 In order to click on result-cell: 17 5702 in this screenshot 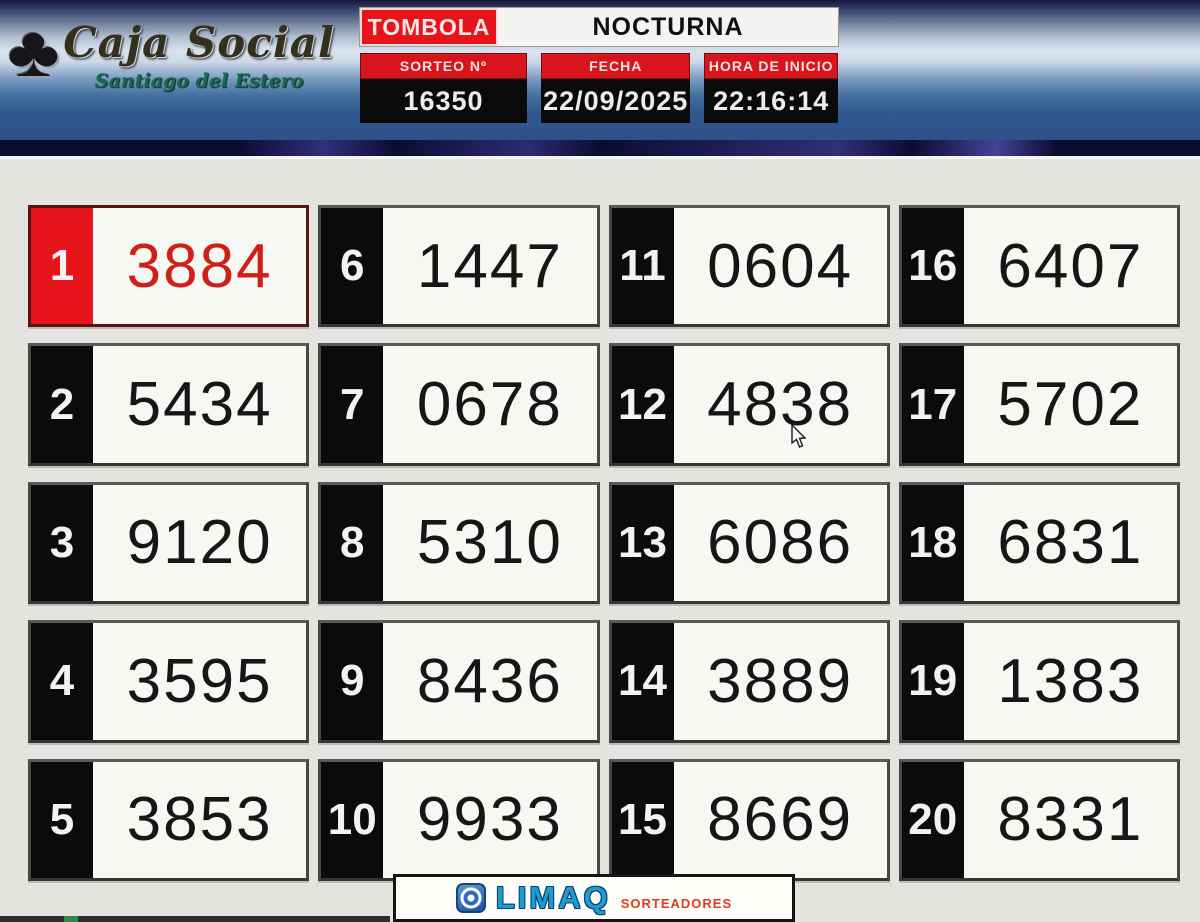, I will do `click(1039, 404)`.